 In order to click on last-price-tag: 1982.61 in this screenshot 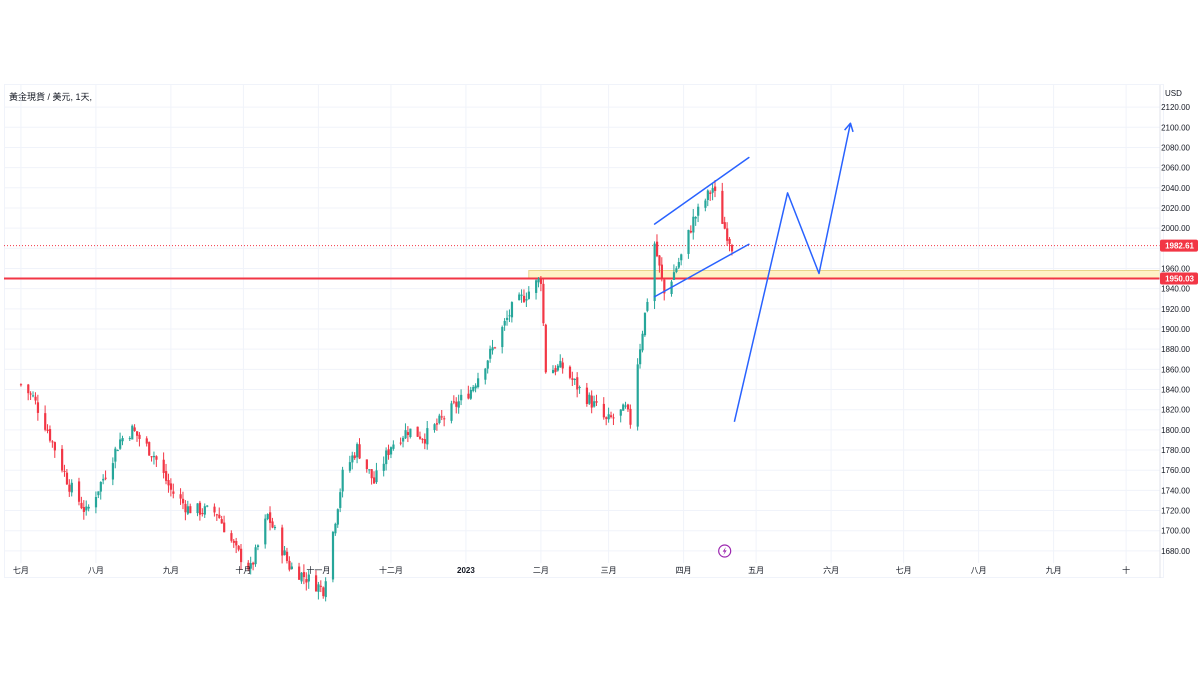, I will do `click(1179, 245)`.